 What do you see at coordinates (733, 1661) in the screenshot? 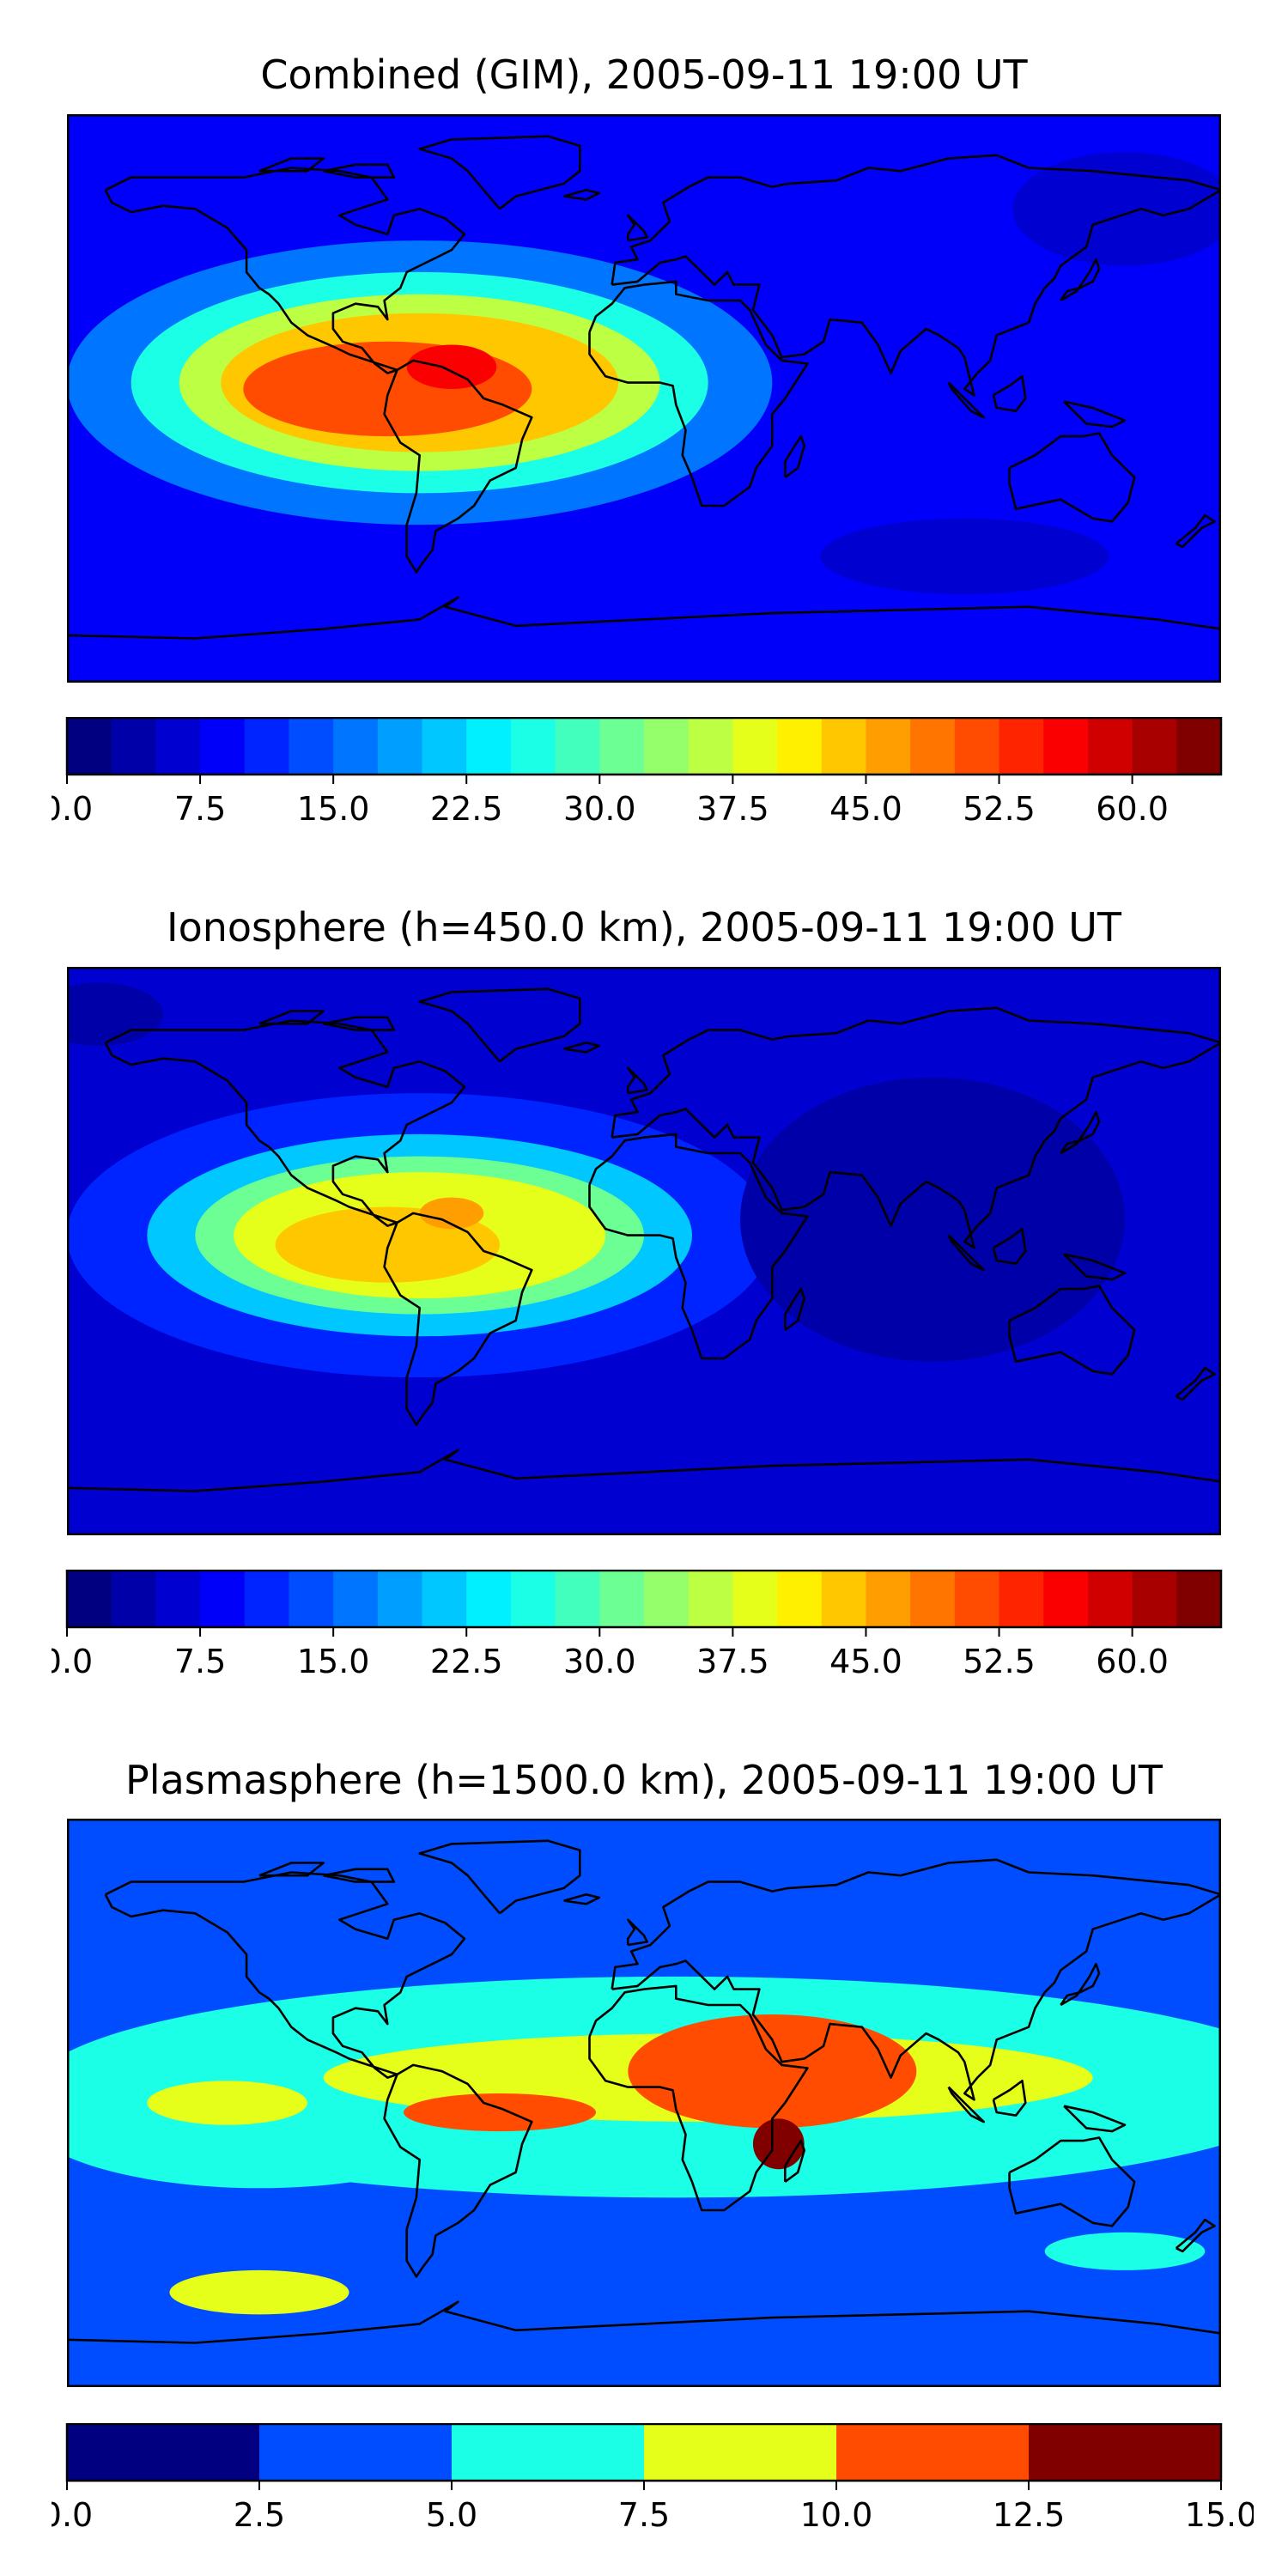
I see `colorbar-tick-label: 37.5` at bounding box center [733, 1661].